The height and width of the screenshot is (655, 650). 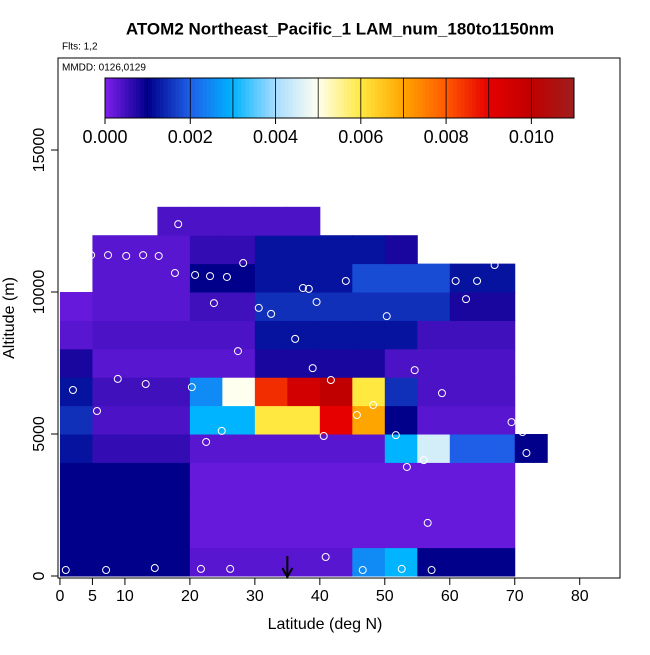 What do you see at coordinates (325, 624) in the screenshot?
I see `x-axis-label: Latitude (deg N)` at bounding box center [325, 624].